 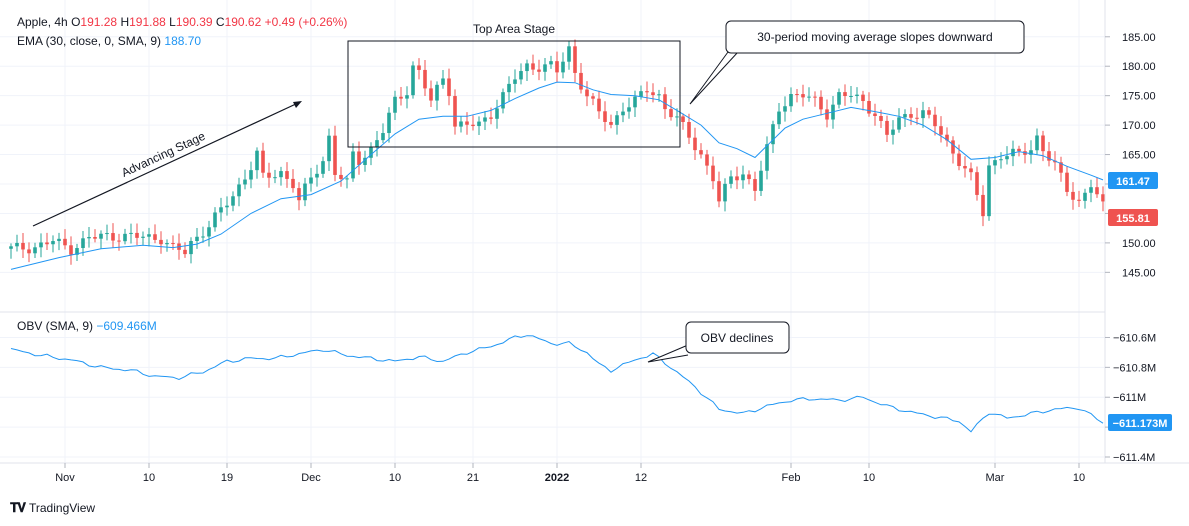 I want to click on close-label: C, so click(x=220, y=22).